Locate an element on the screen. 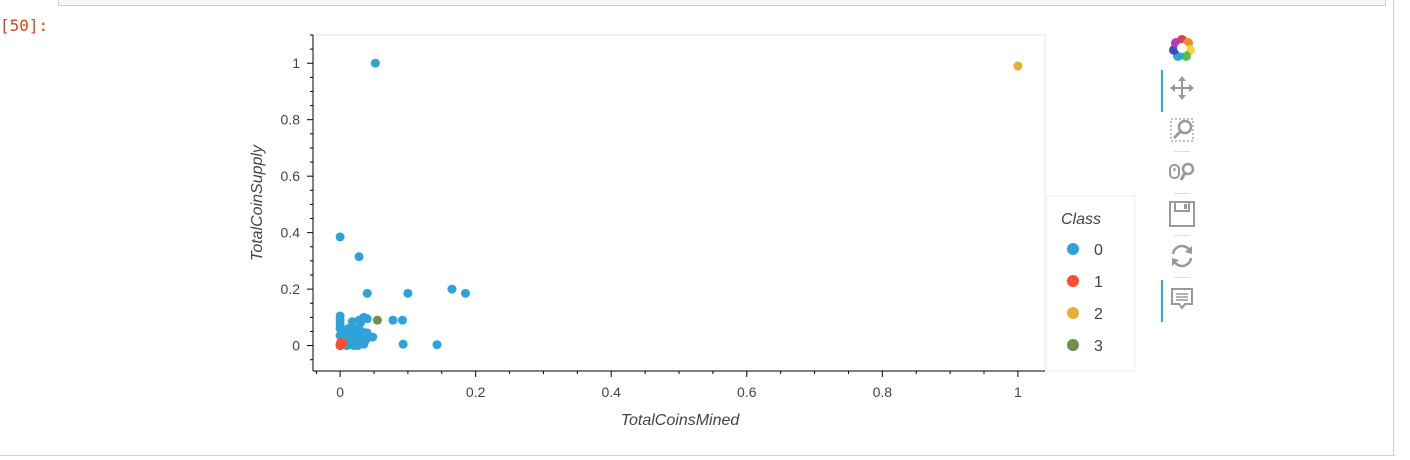  hover-tool-button is located at coordinates (1182, 301).